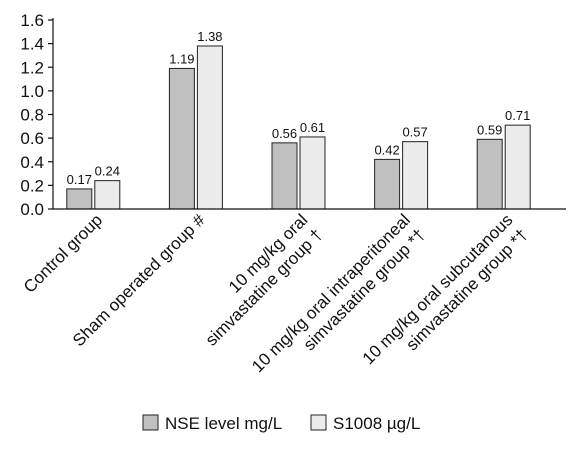  I want to click on y-axis: 0.0 0.2 0.4 0.6 0.8 1.0 1.2 1.4 1.6, so click(37, 115).